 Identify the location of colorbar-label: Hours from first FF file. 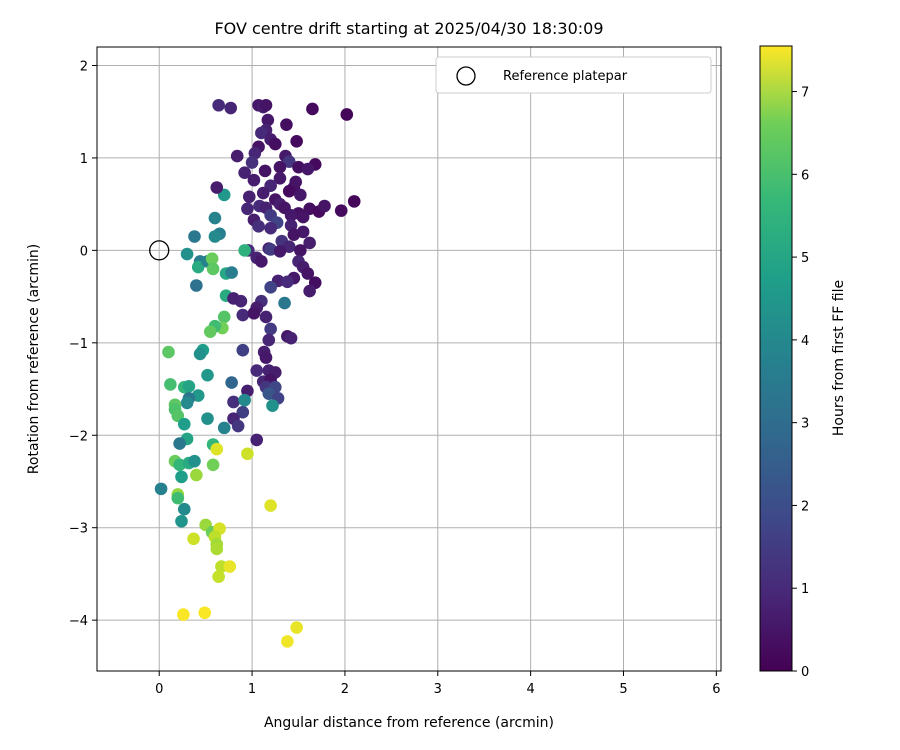
(839, 358).